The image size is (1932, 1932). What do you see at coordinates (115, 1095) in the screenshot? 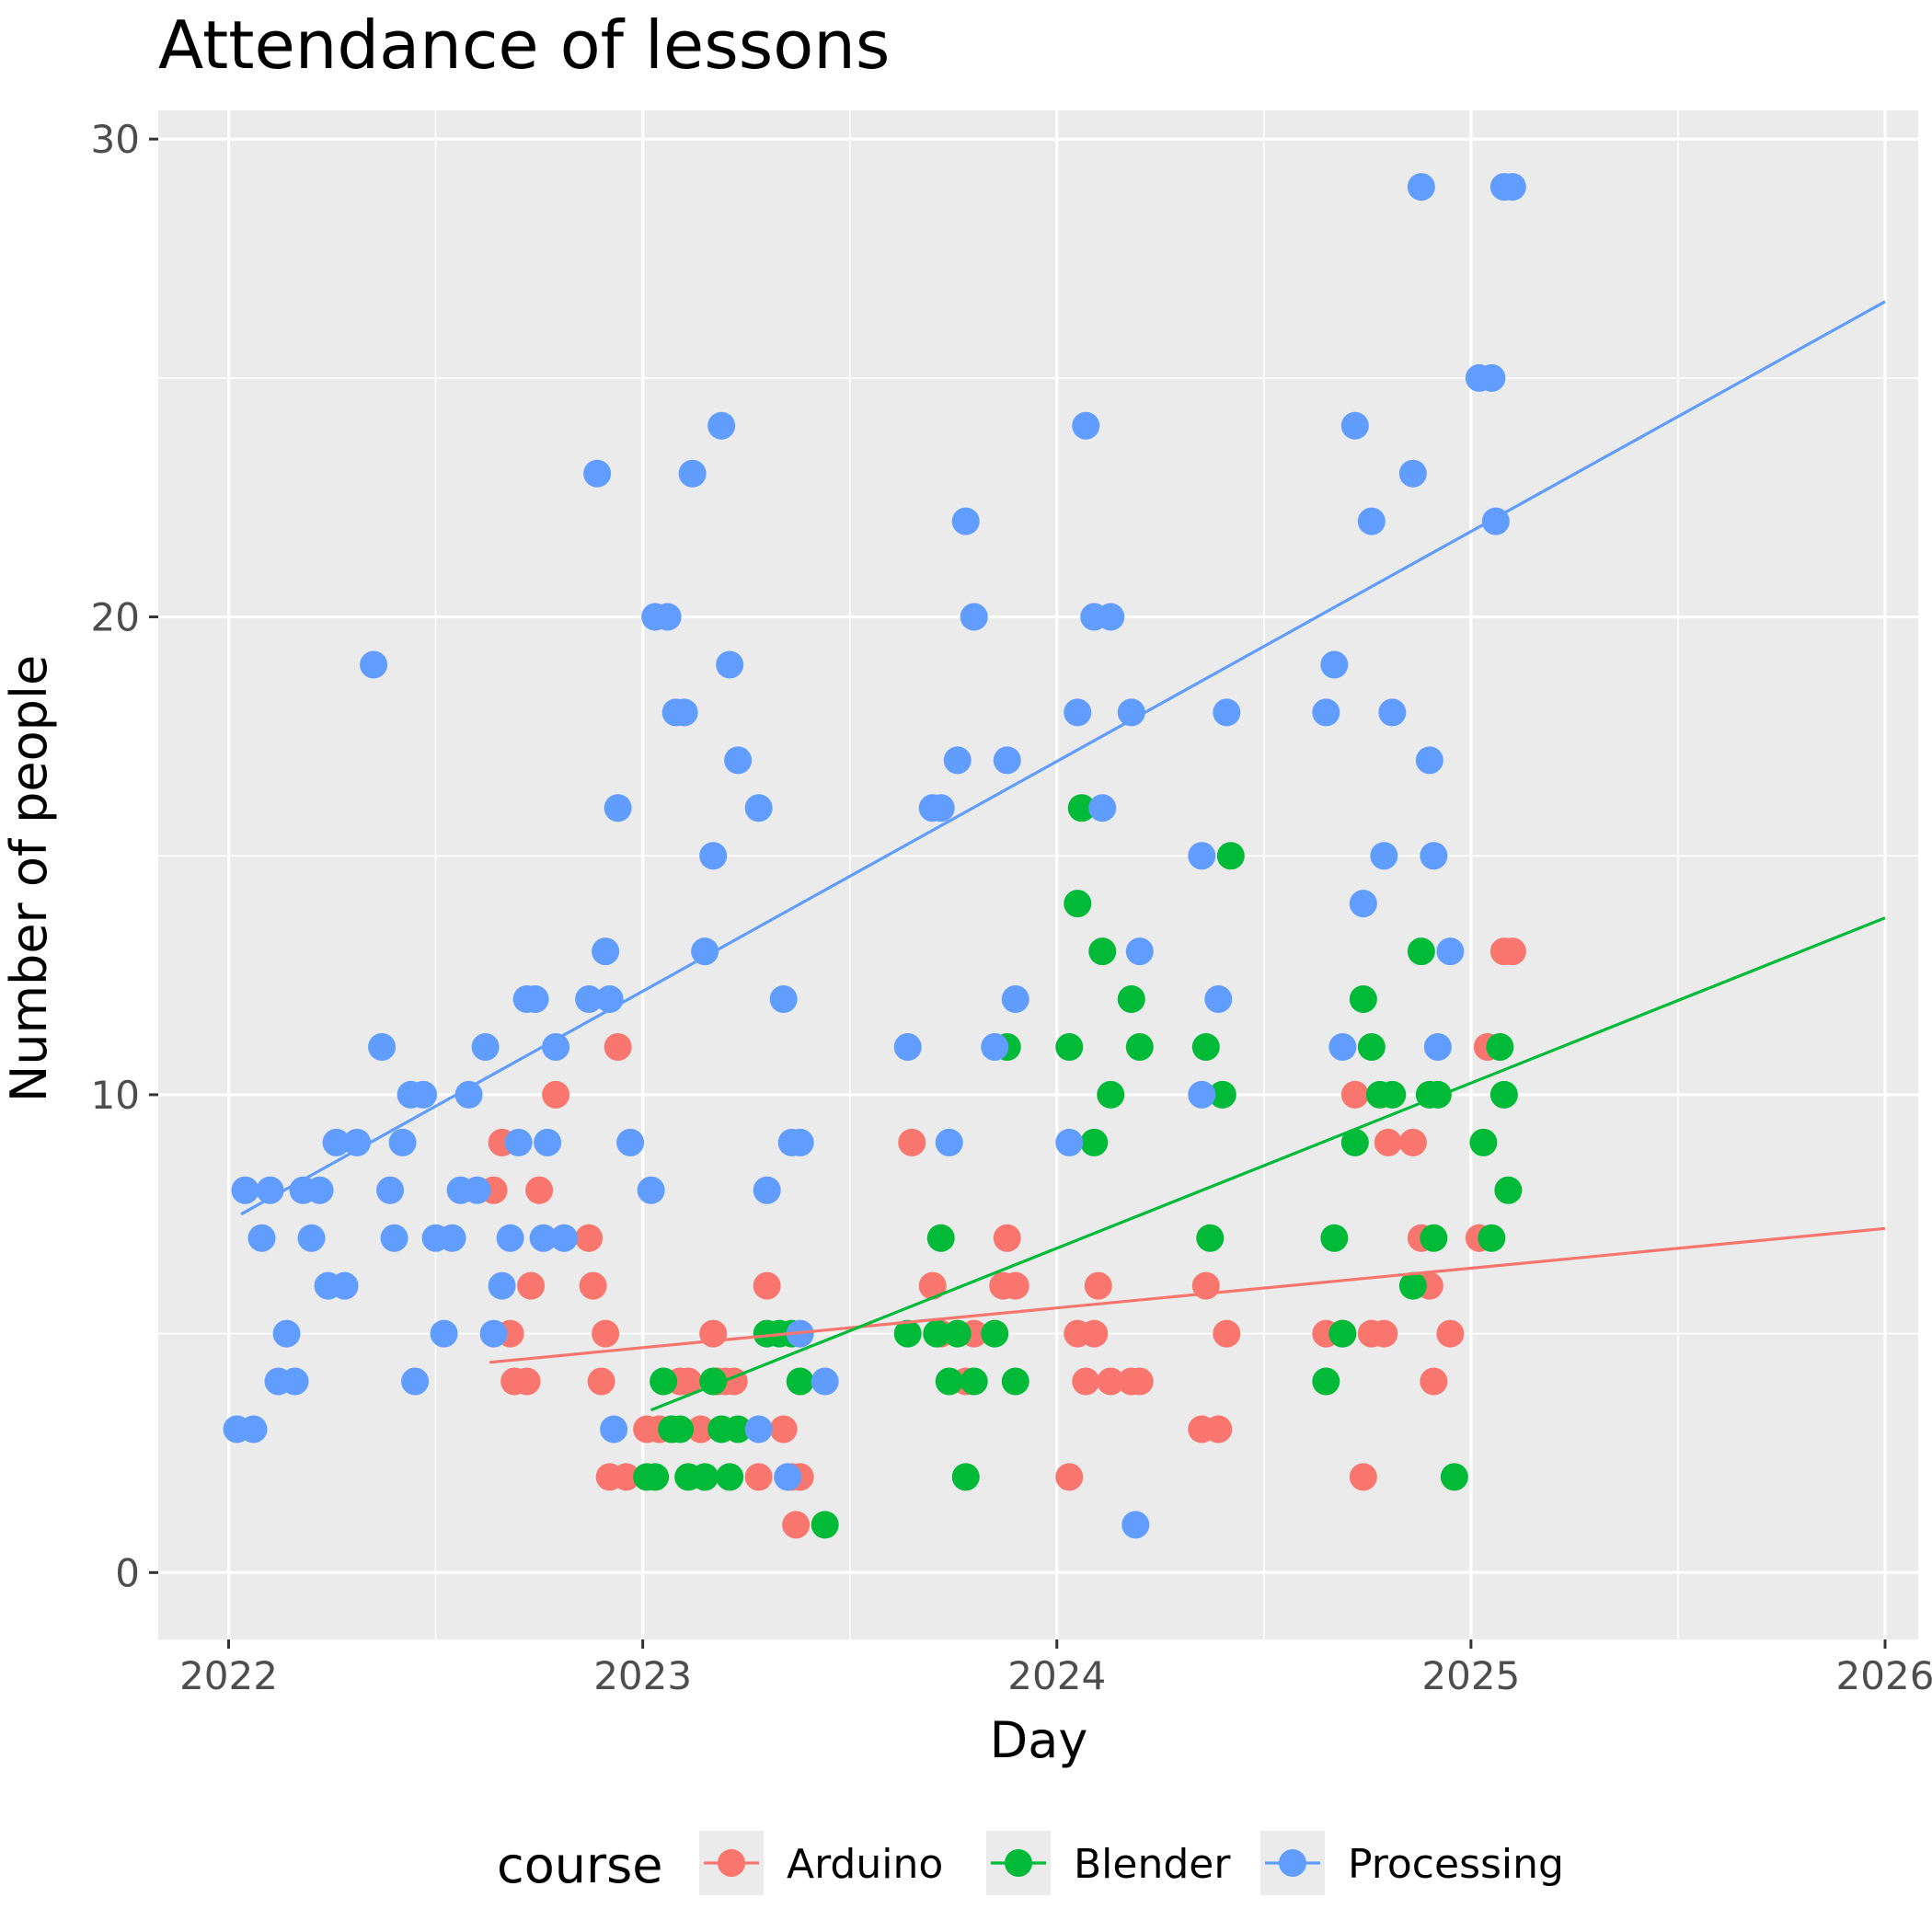
I see `y-tick-label: 10` at bounding box center [115, 1095].